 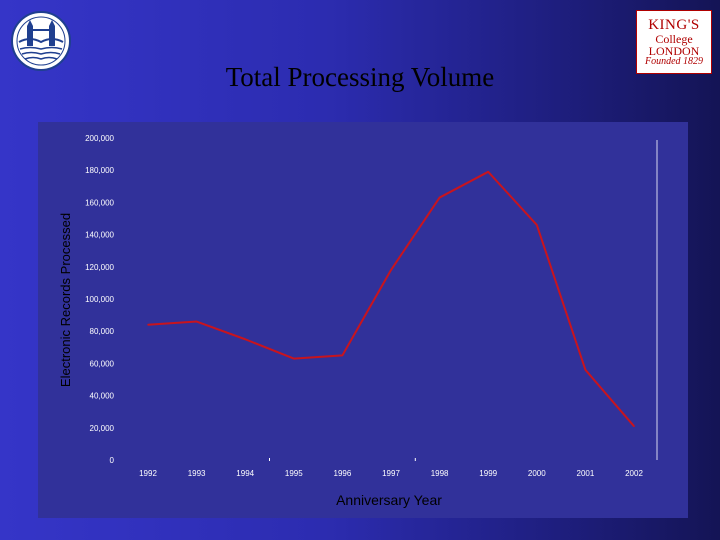 What do you see at coordinates (440, 473) in the screenshot?
I see `x-tick-label: 1998` at bounding box center [440, 473].